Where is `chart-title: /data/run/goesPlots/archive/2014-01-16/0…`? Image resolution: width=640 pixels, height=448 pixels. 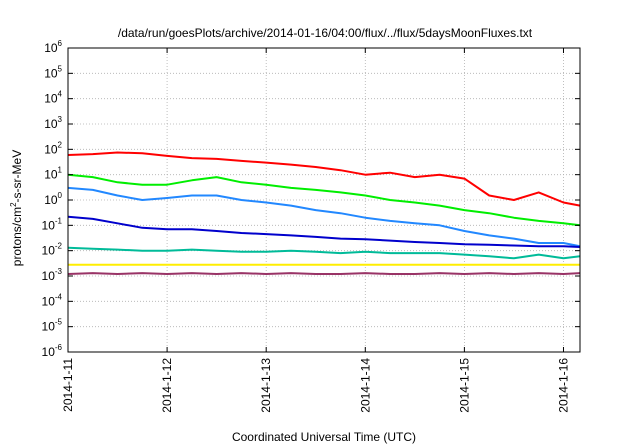
chart-title: /data/run/goesPlots/archive/2014-01-16/0… is located at coordinates (325, 33).